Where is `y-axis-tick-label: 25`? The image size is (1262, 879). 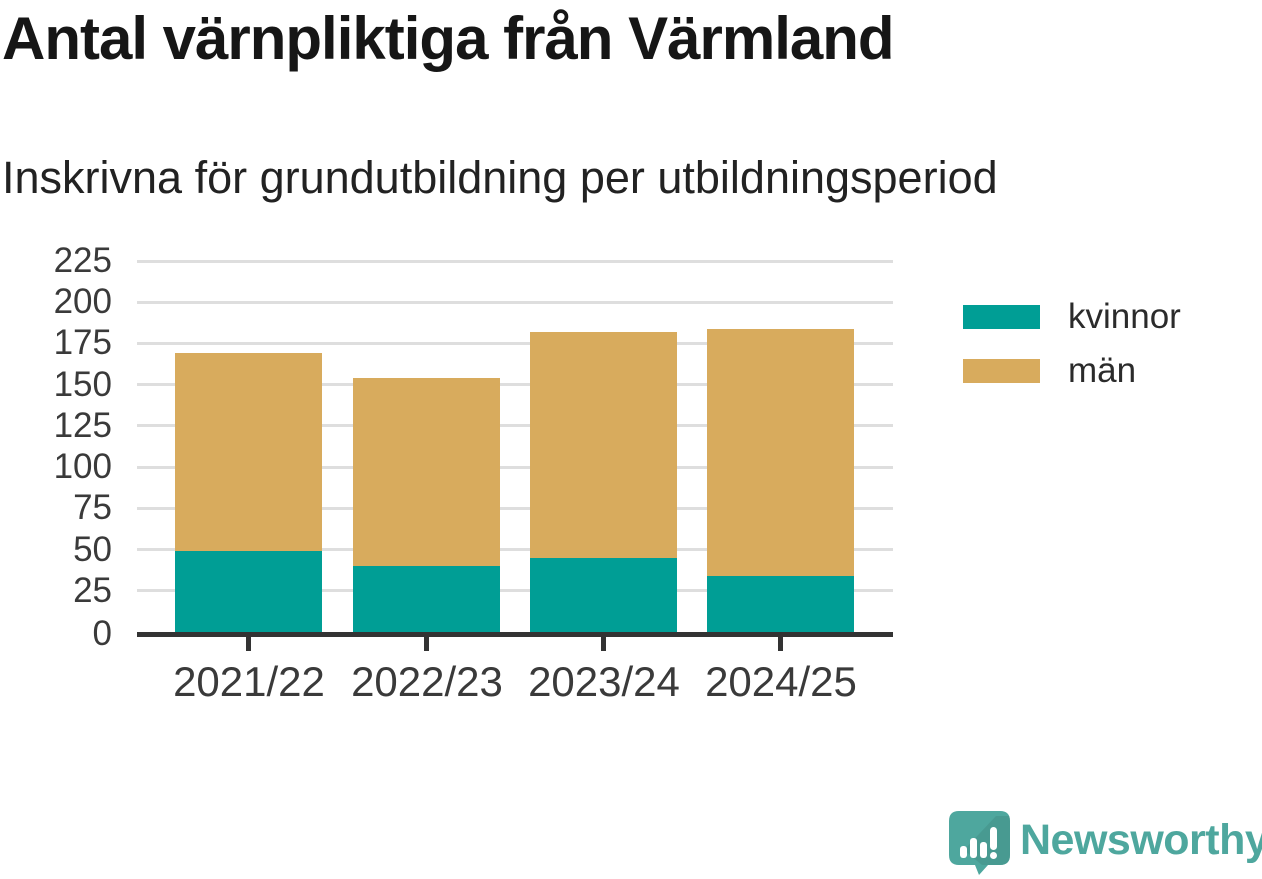 y-axis-tick-label: 25 is located at coordinates (92, 590).